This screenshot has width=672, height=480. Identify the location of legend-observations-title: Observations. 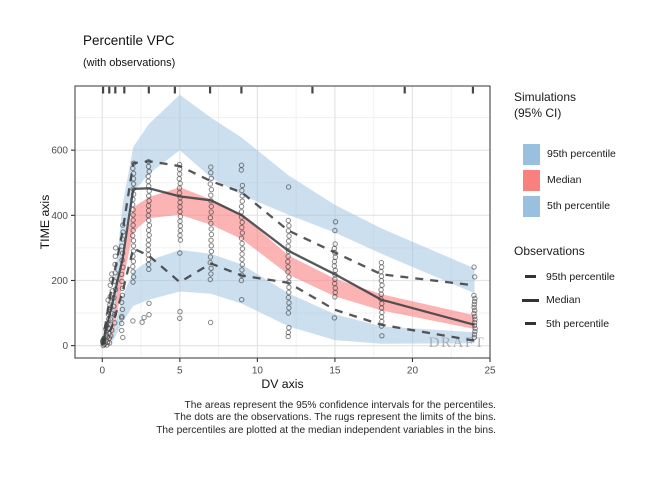
(549, 251).